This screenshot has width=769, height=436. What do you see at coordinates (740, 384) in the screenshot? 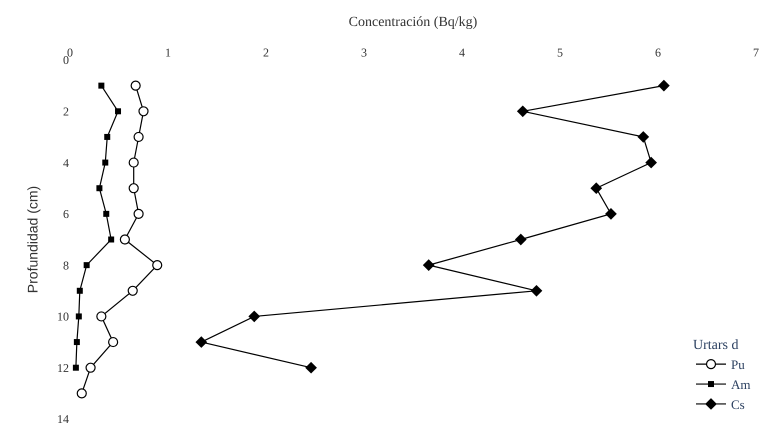
I see `legend-label: Am` at bounding box center [740, 384].